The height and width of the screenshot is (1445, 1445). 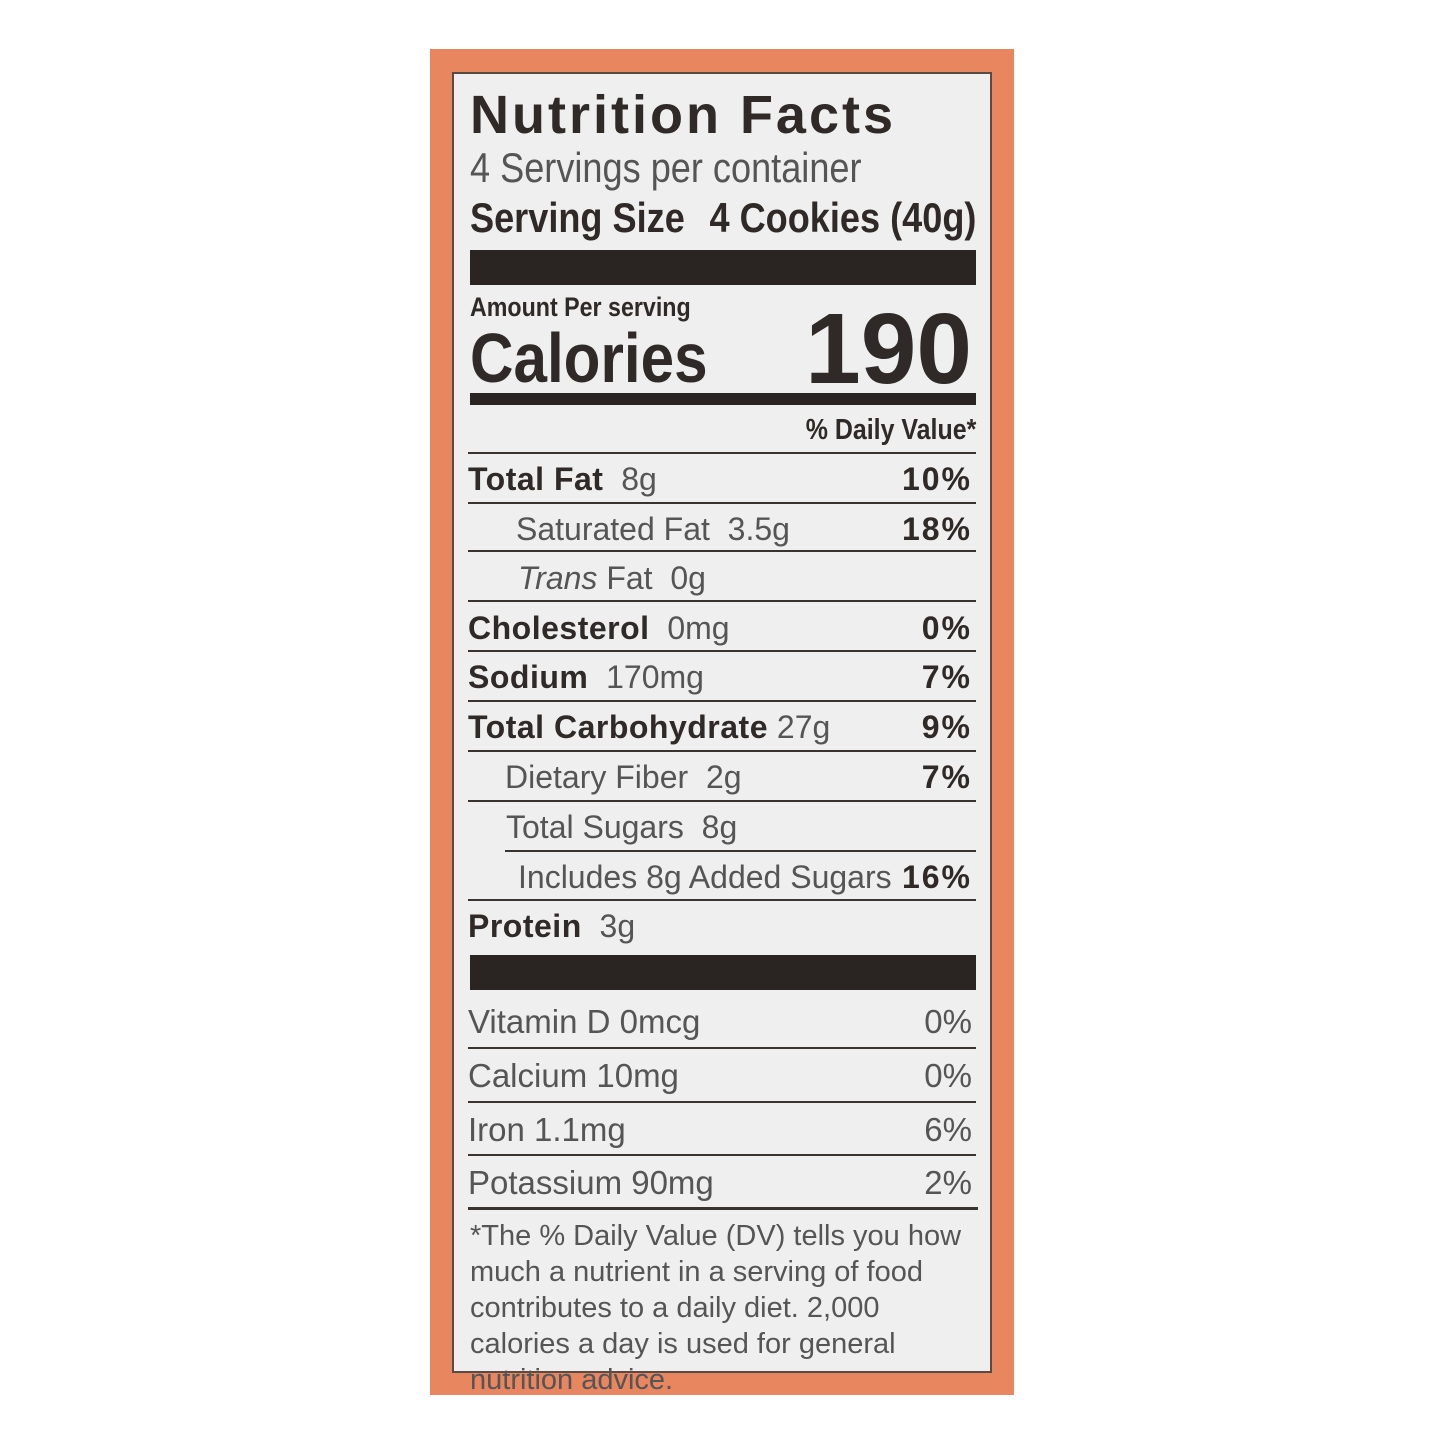 I want to click on nutrient-name: Total Fat, so click(x=536, y=479).